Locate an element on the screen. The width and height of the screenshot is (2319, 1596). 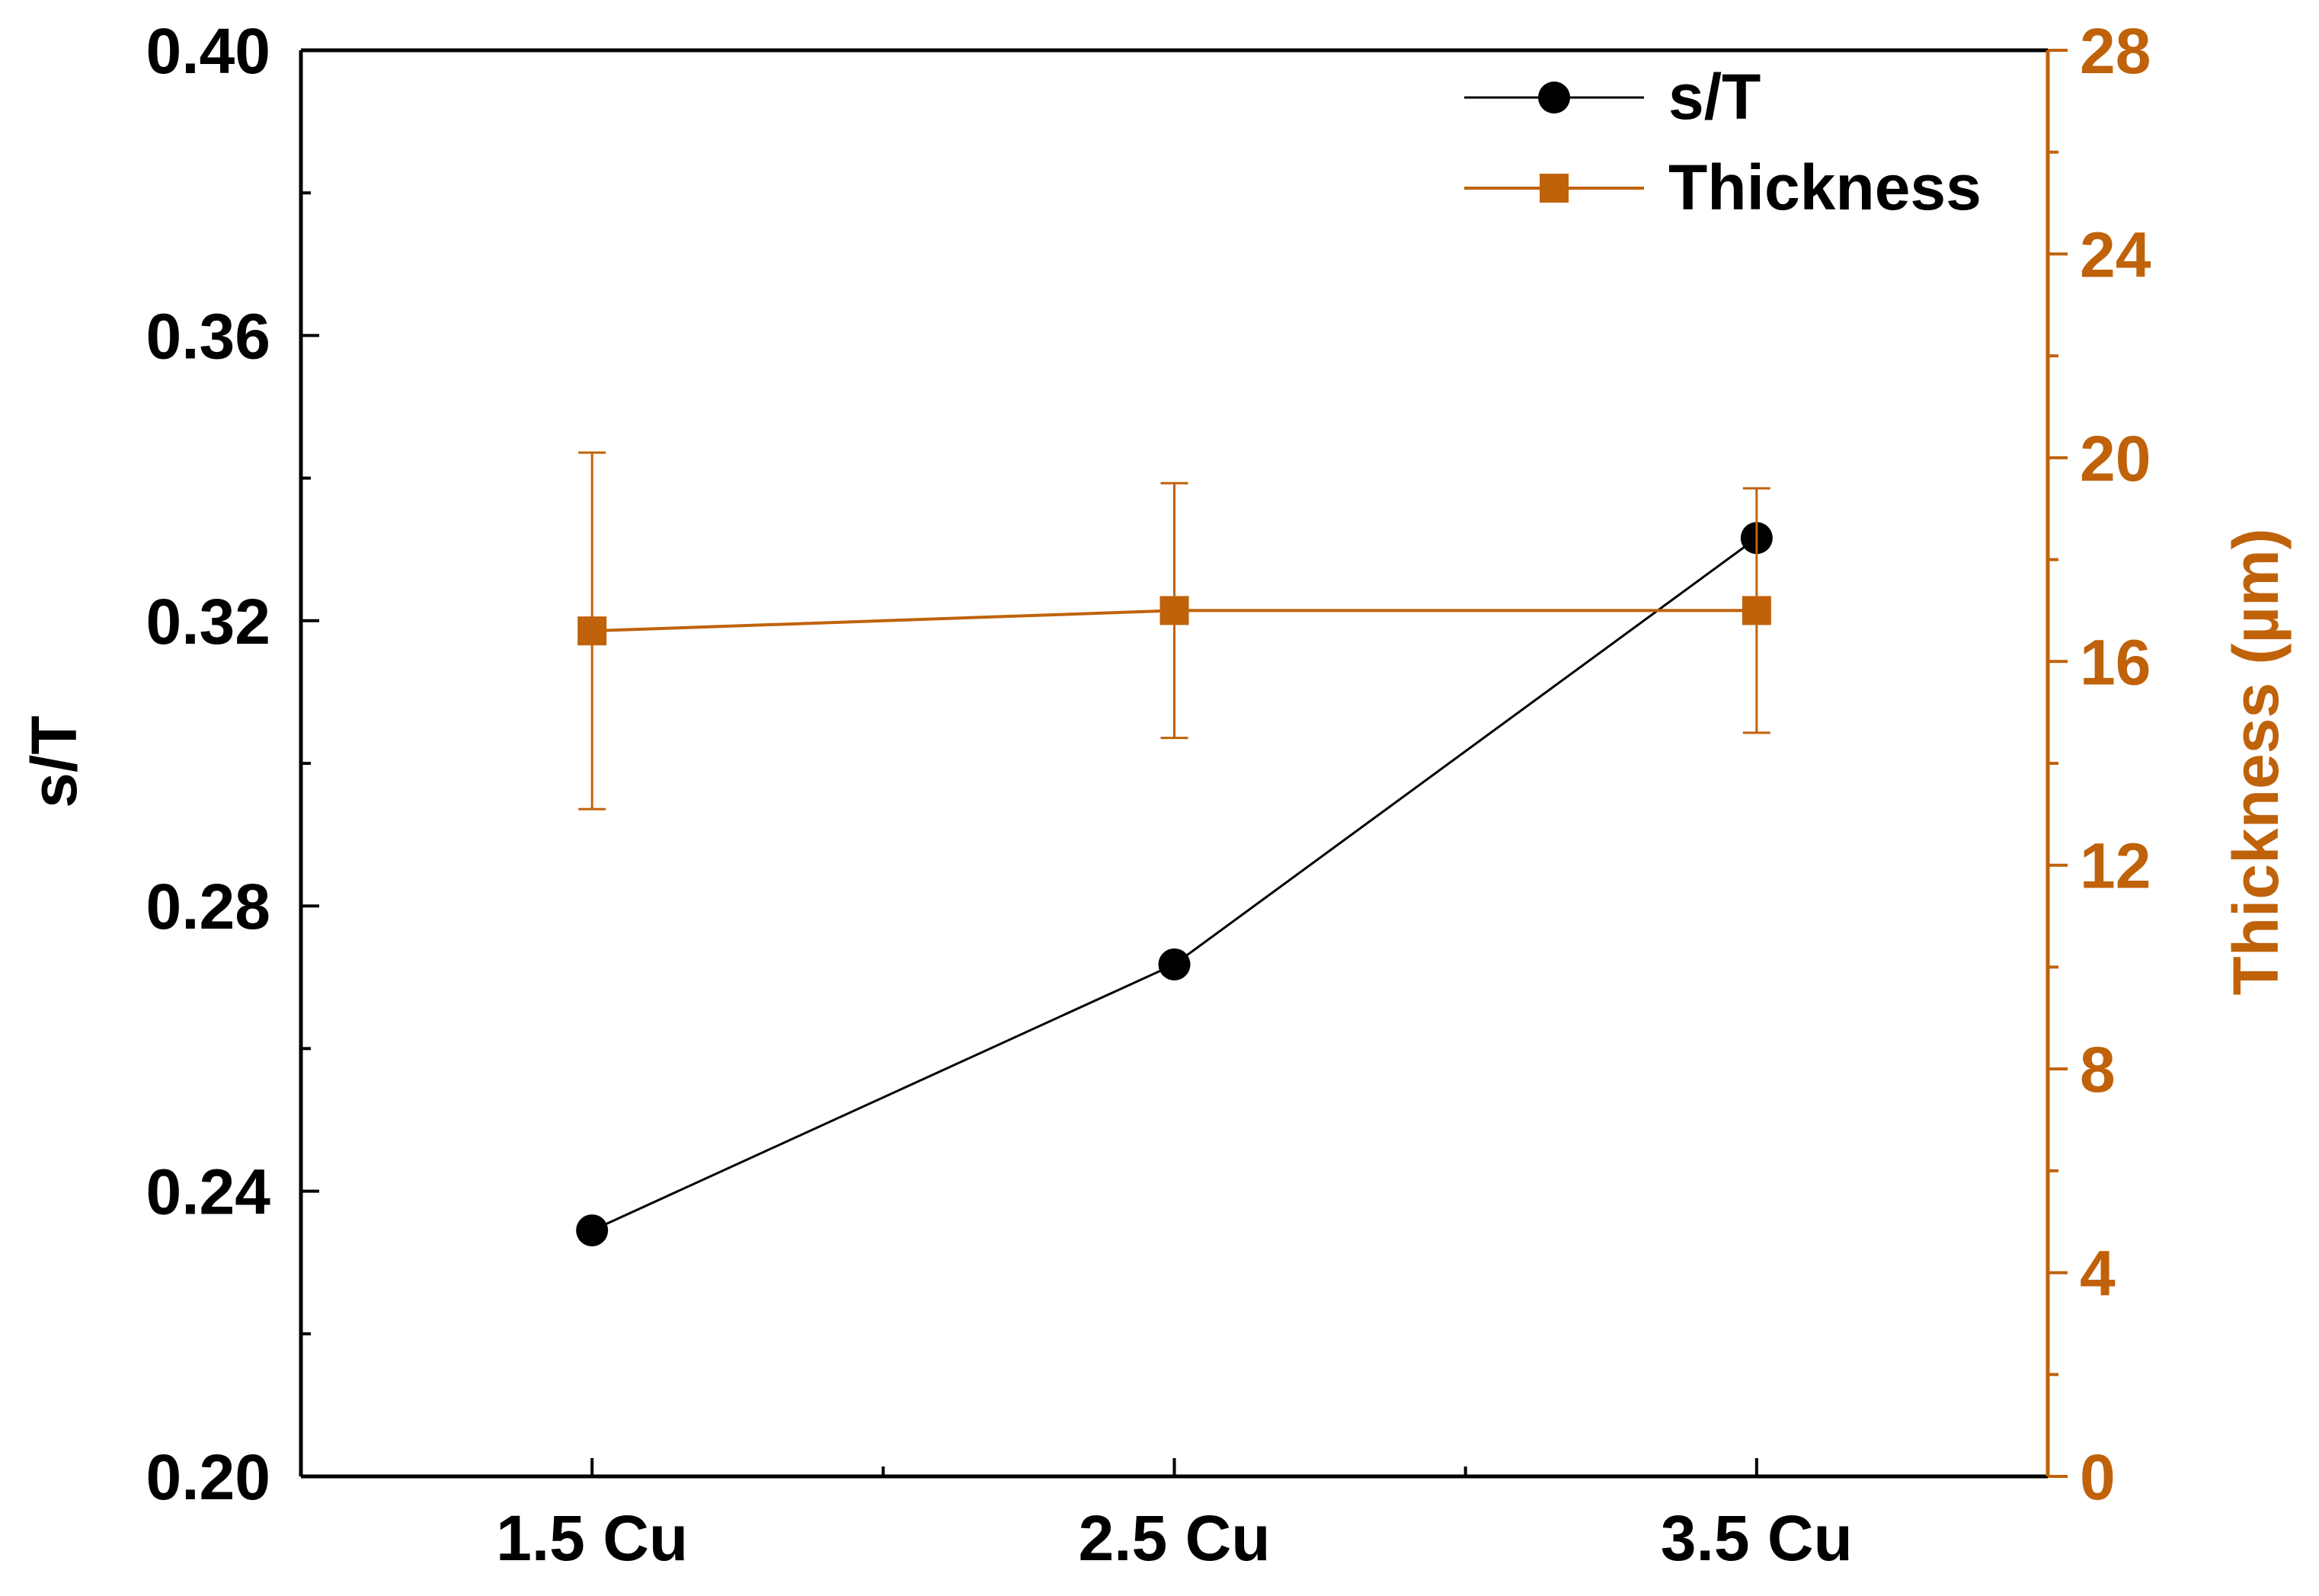
right-tick-label: 4 is located at coordinates (2098, 1274).